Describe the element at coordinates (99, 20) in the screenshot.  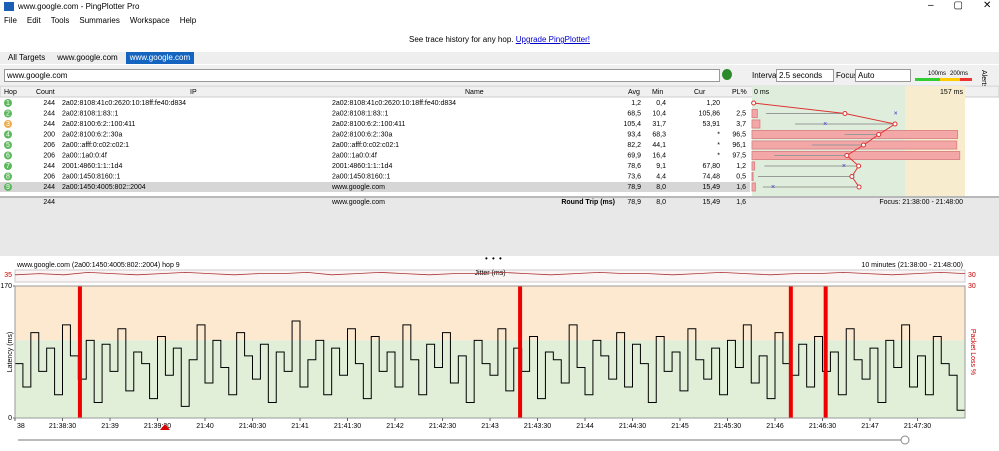
I see `menu-item: Summaries` at that location.